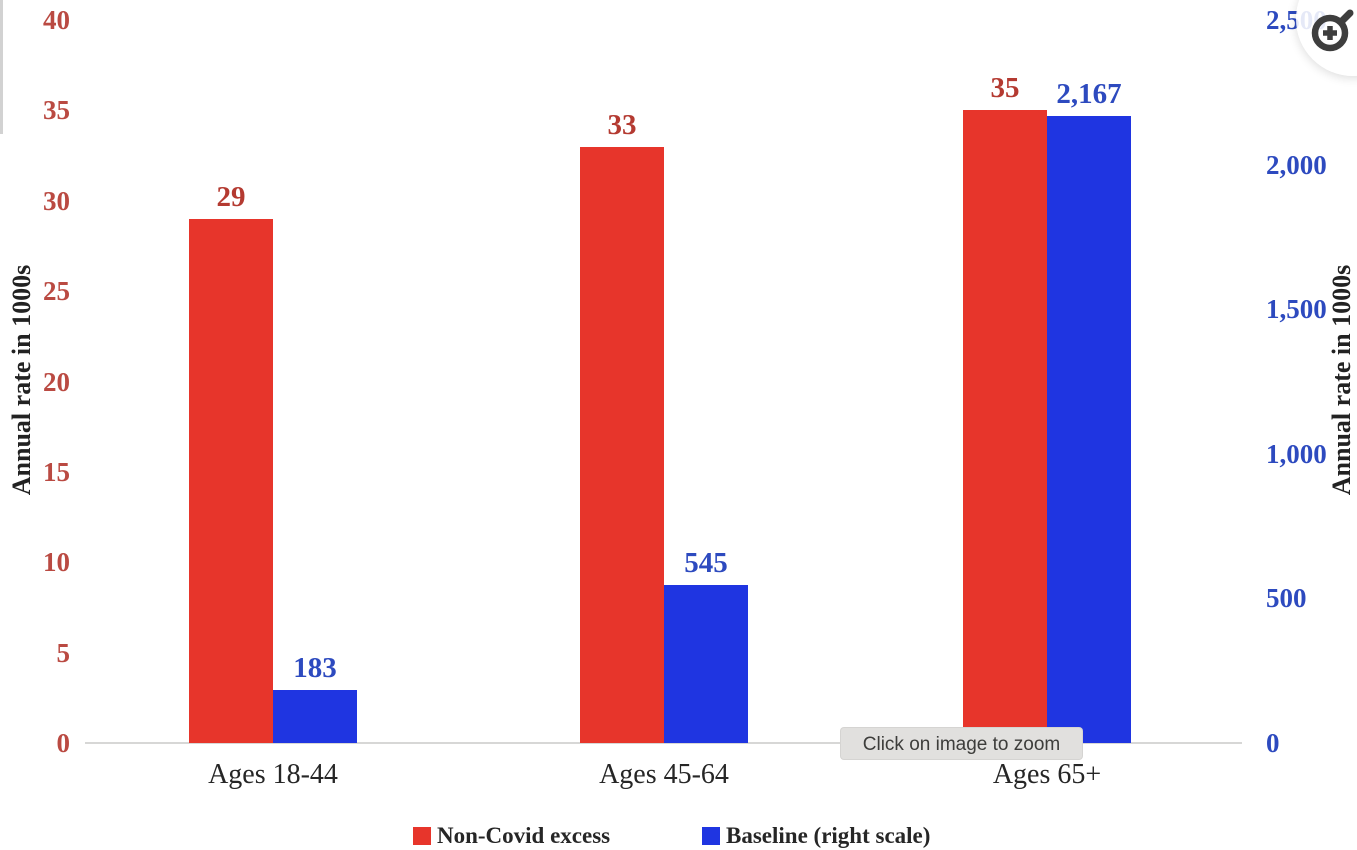  What do you see at coordinates (56, 20) in the screenshot?
I see `left-axis-tick: 40` at bounding box center [56, 20].